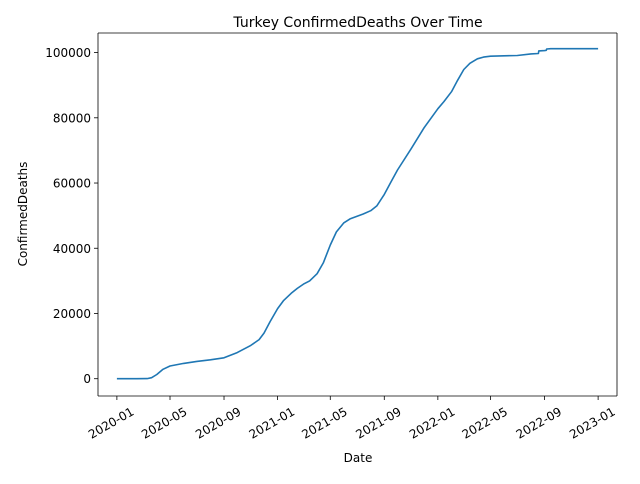  What do you see at coordinates (592, 422) in the screenshot?
I see `x-tick-label: 2023-01` at bounding box center [592, 422].